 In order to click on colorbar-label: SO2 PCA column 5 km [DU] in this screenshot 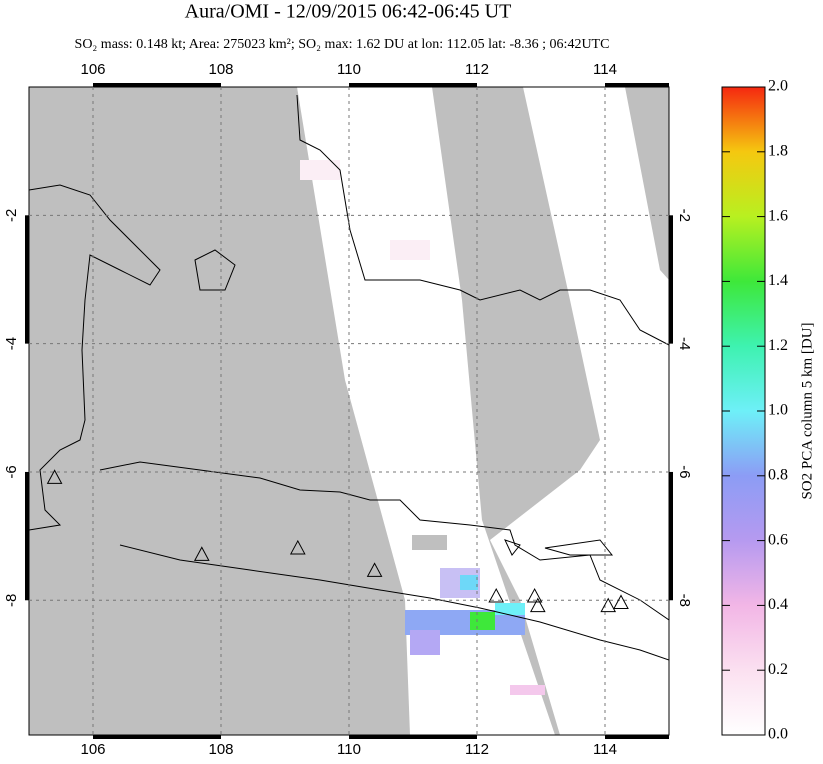, I will do `click(807, 410)`.